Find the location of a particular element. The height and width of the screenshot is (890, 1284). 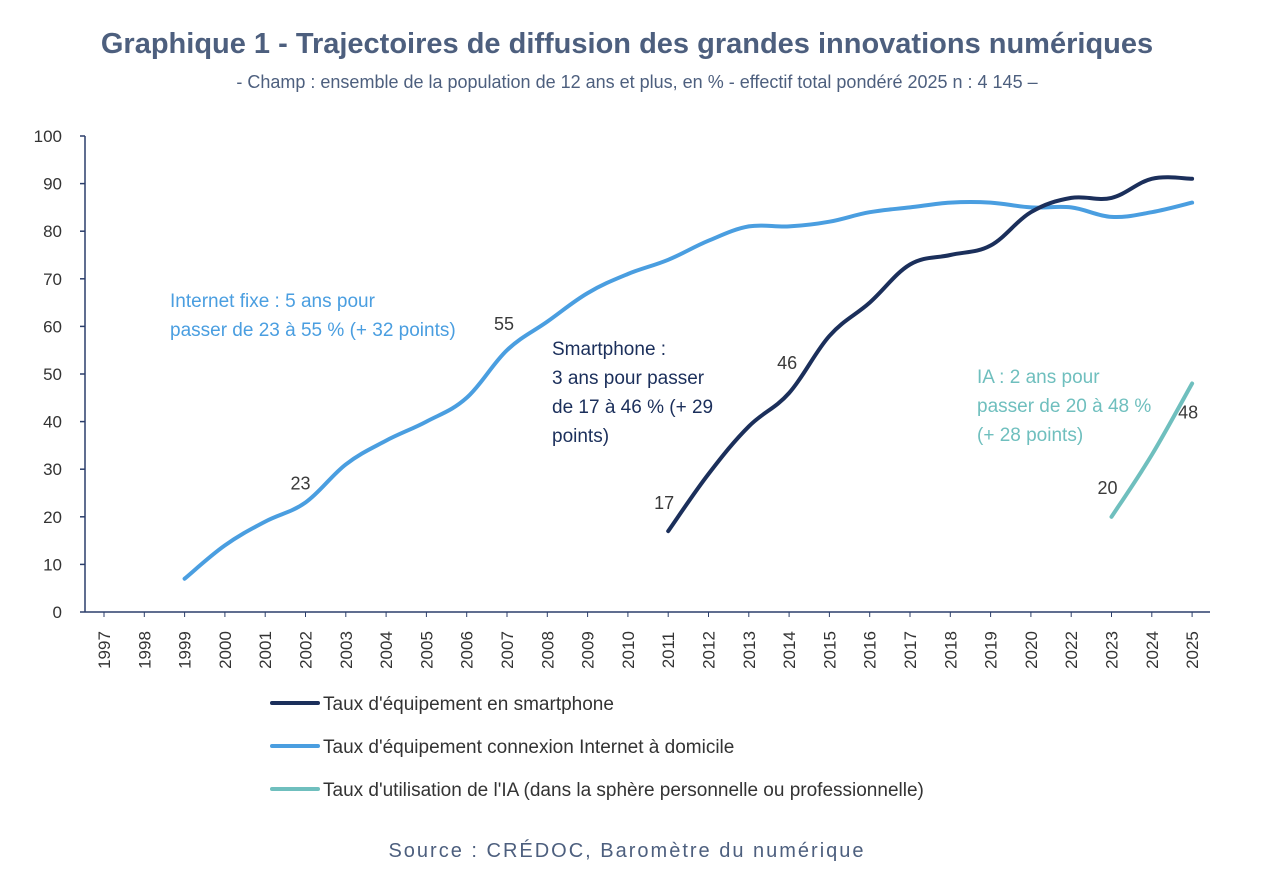

x-tick-label: 2008 is located at coordinates (547, 650).